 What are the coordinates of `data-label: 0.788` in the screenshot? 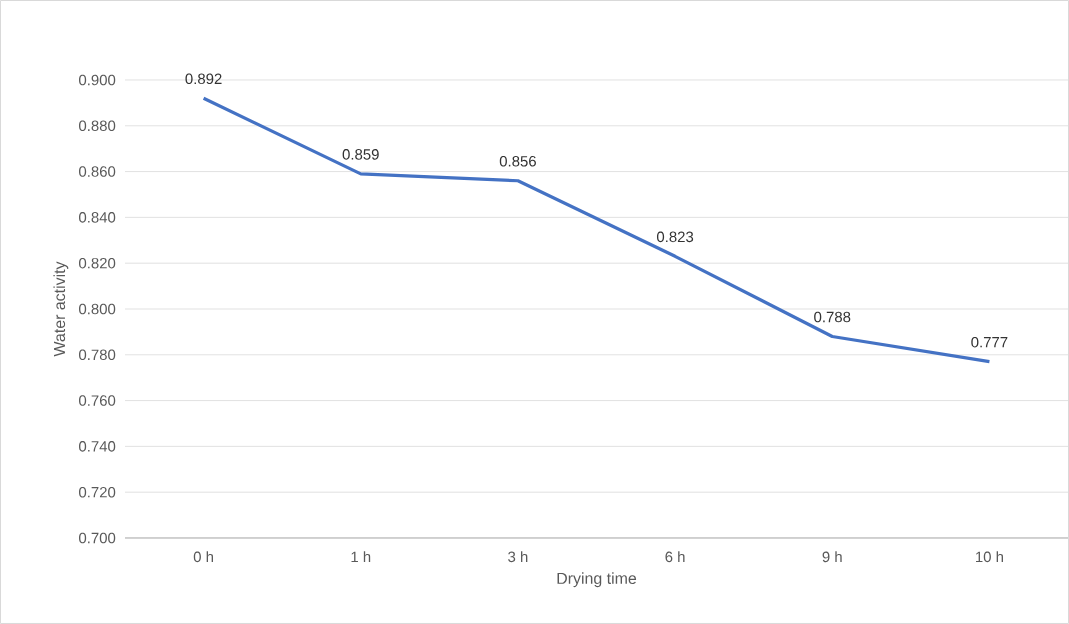 It's located at (832, 317).